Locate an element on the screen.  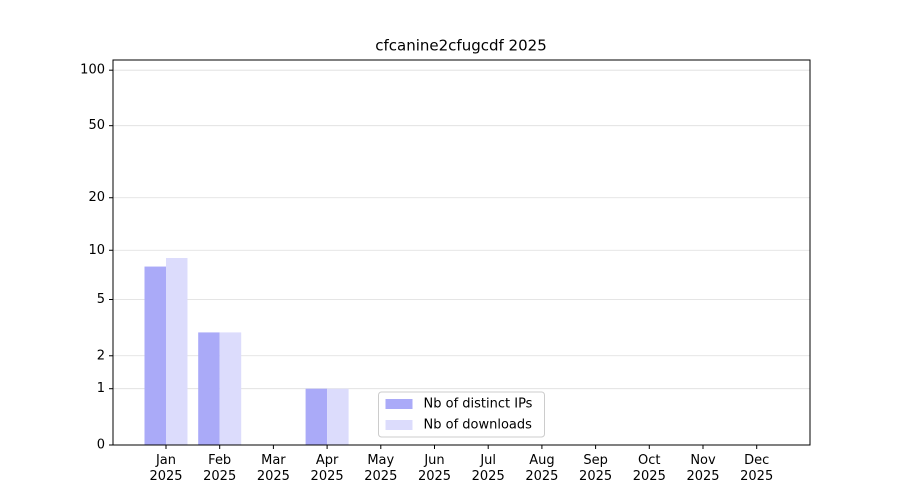
y-tick-label: 2 is located at coordinates (101, 355).